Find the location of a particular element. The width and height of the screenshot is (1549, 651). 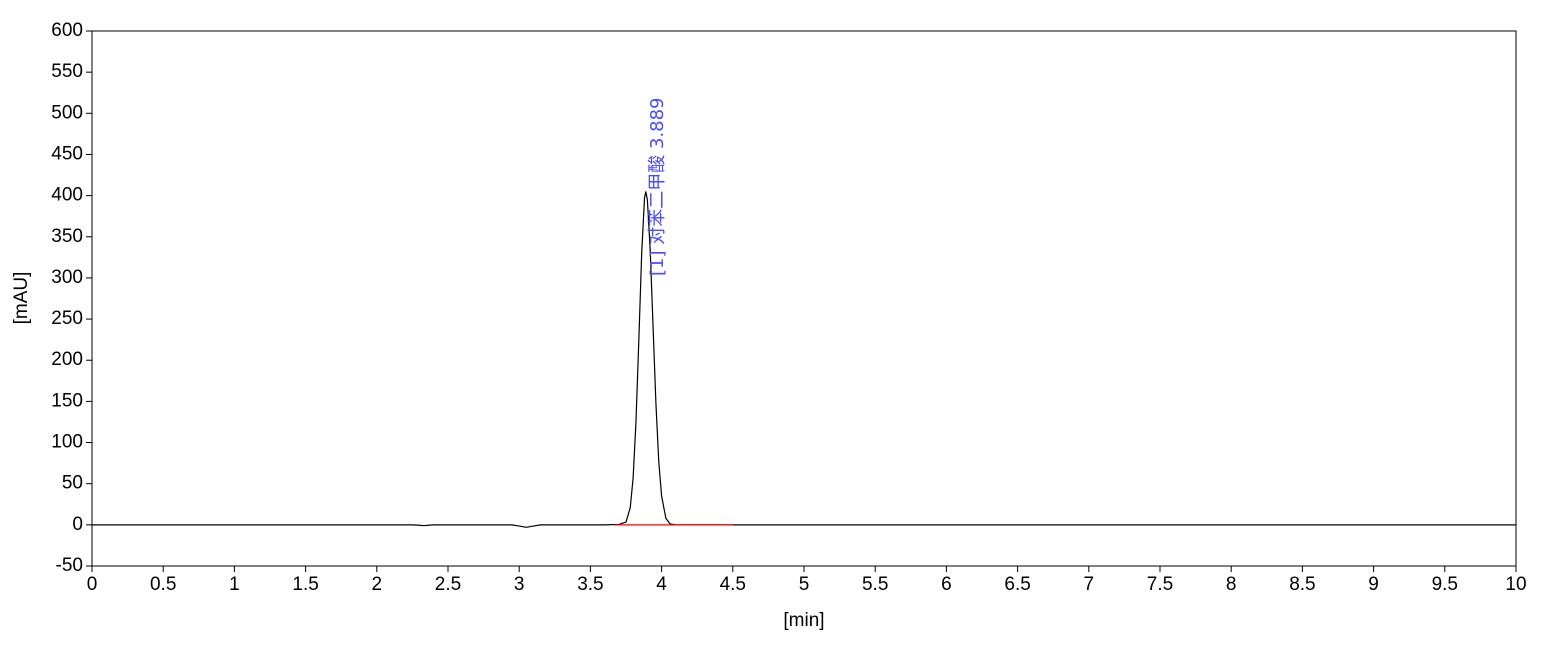

x-tick-label: 10 is located at coordinates (1515, 584).